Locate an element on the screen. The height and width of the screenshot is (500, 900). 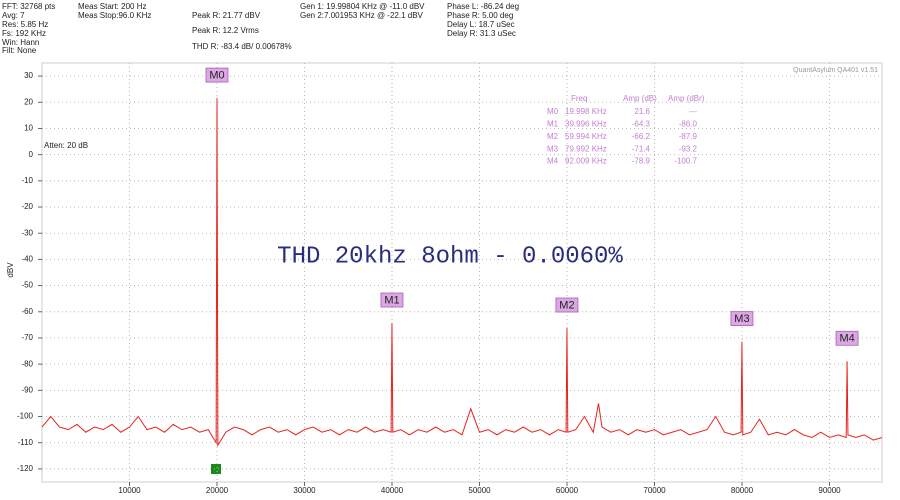
status-text: Gen 1: 19.99804 KHz @ -11.0 dBV is located at coordinates (362, 6).